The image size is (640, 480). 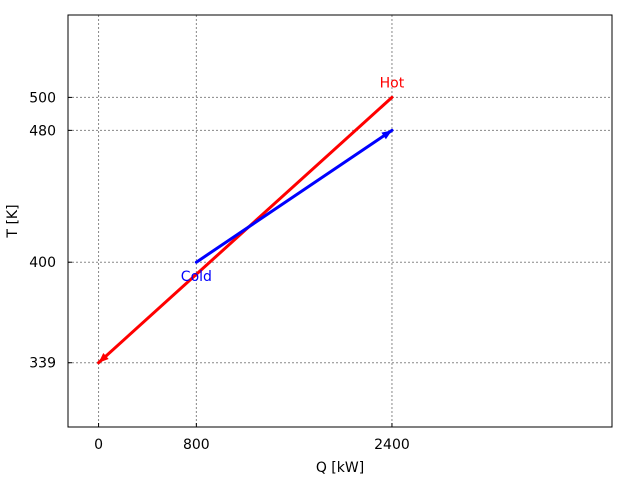 I want to click on x-tick-label: 0, so click(x=98, y=445).